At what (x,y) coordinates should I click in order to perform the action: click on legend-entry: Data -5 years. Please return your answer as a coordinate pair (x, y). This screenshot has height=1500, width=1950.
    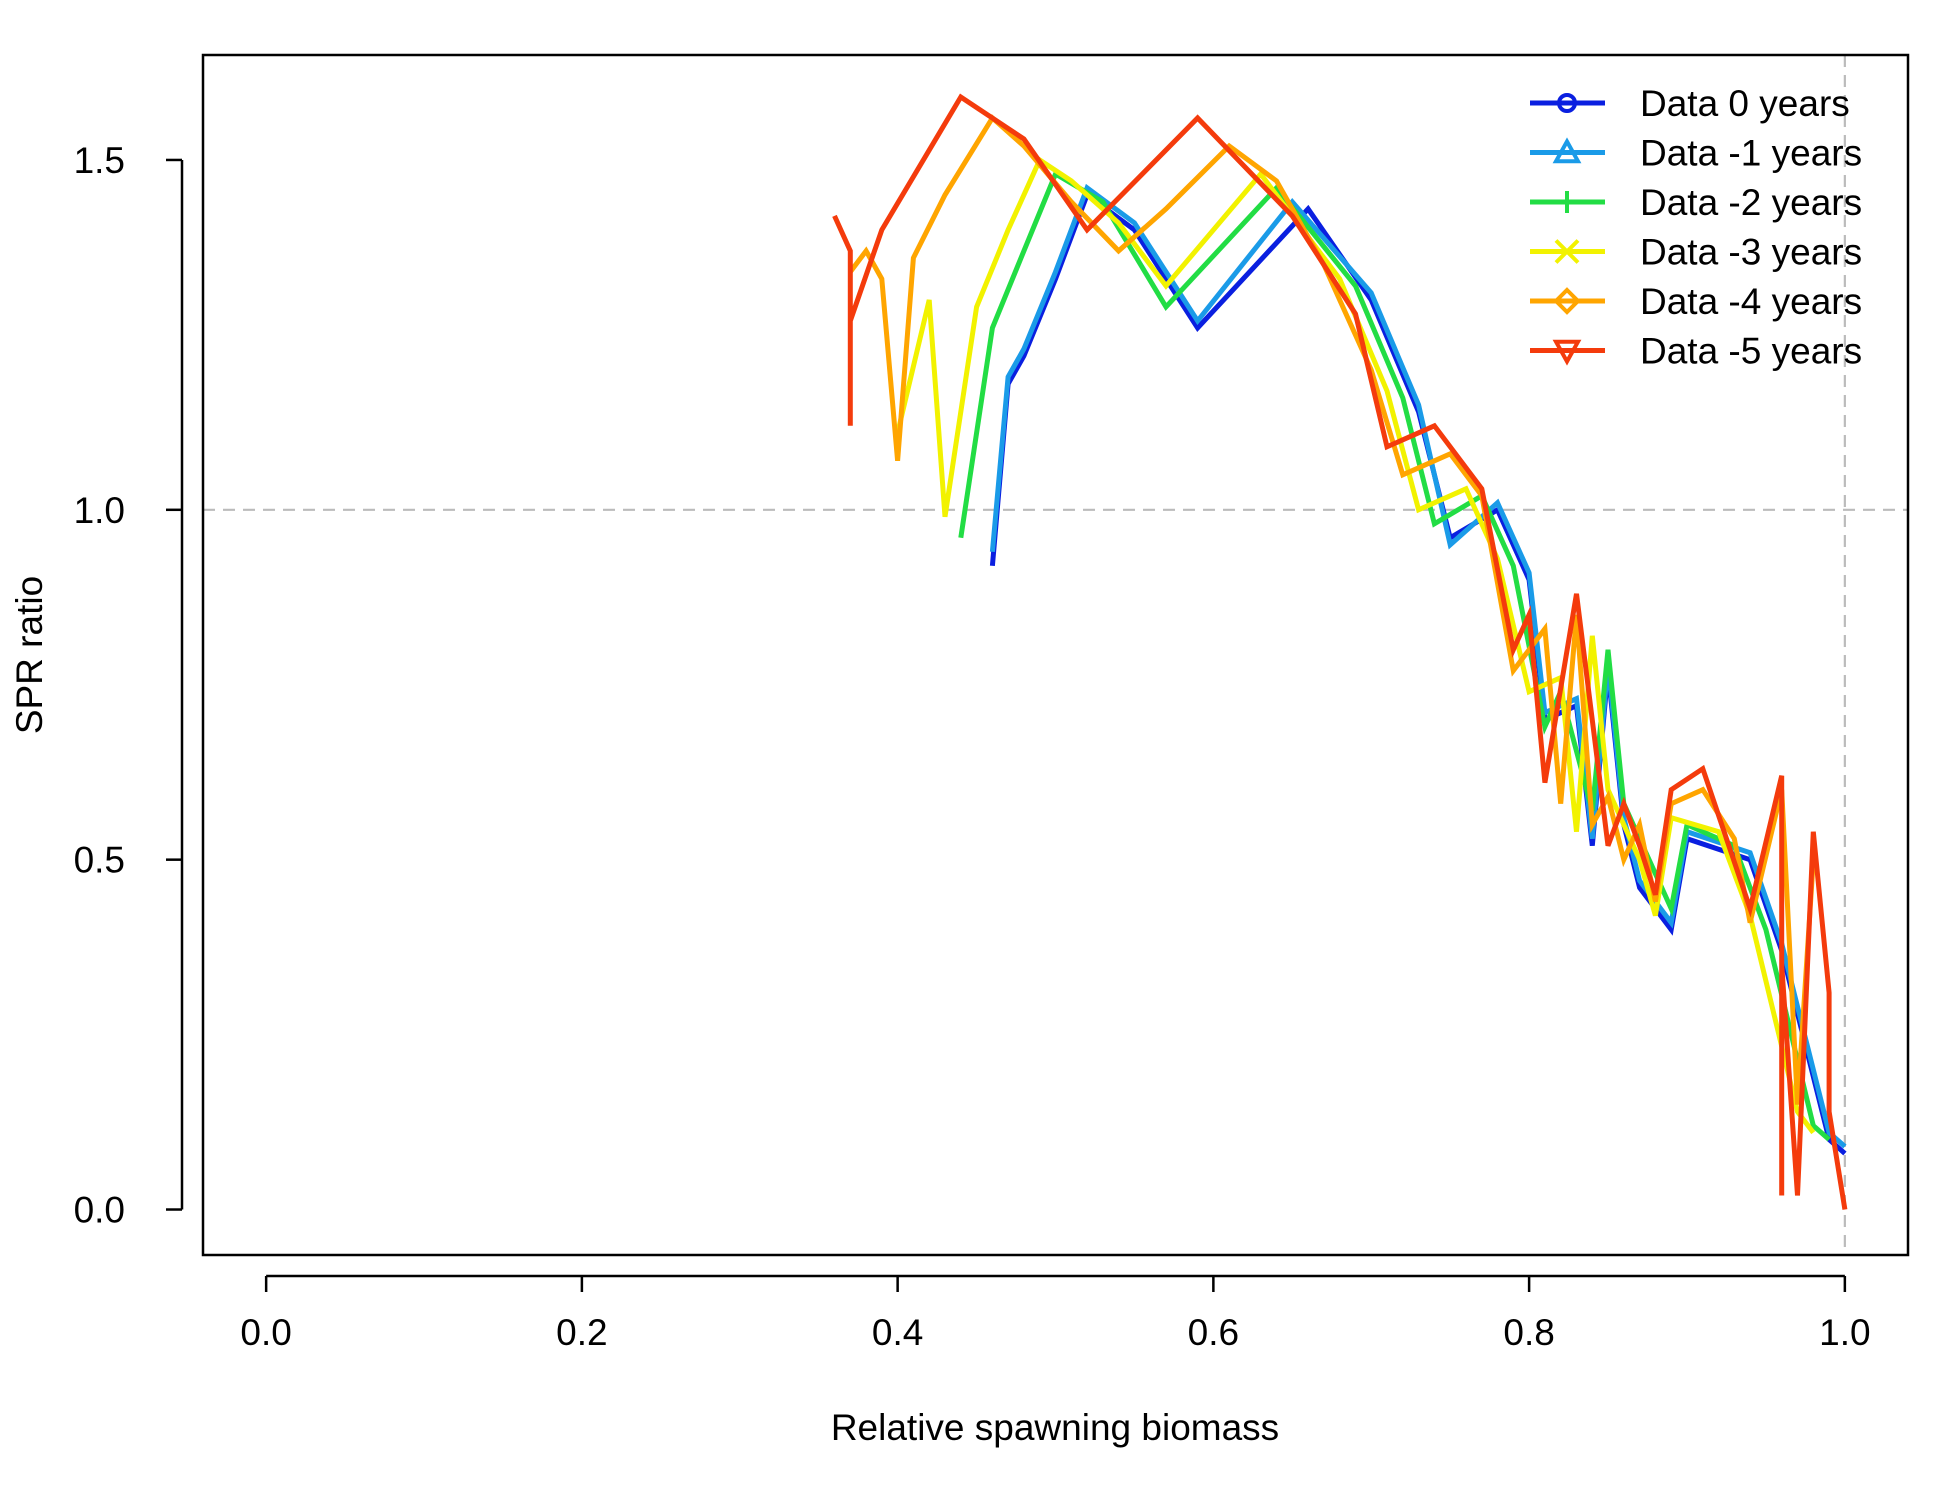
    Looking at the image, I should click on (1696, 351).